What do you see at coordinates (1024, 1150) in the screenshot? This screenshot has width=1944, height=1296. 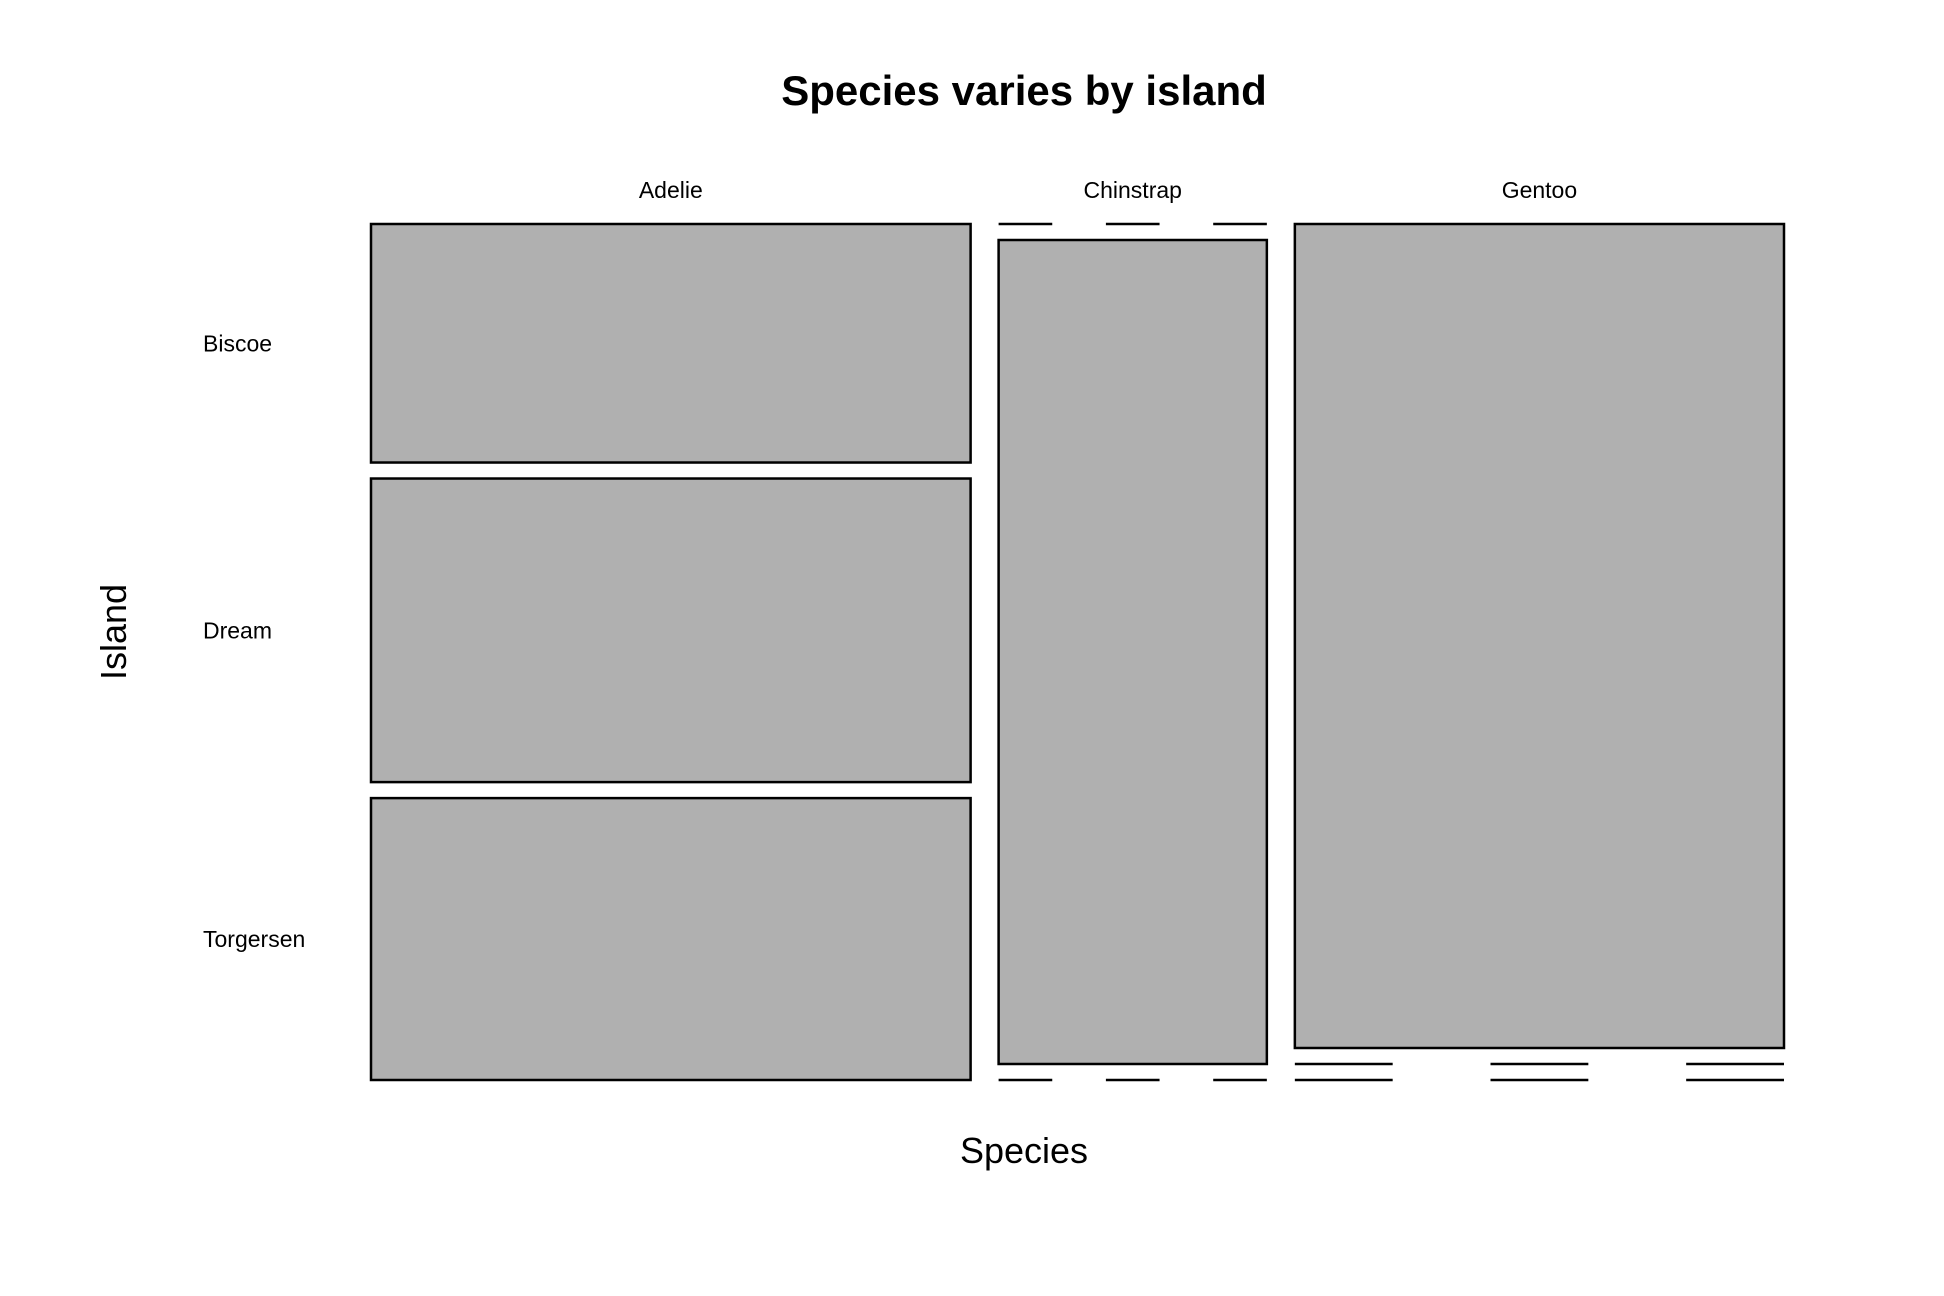 I see `x-axis-label: Species` at bounding box center [1024, 1150].